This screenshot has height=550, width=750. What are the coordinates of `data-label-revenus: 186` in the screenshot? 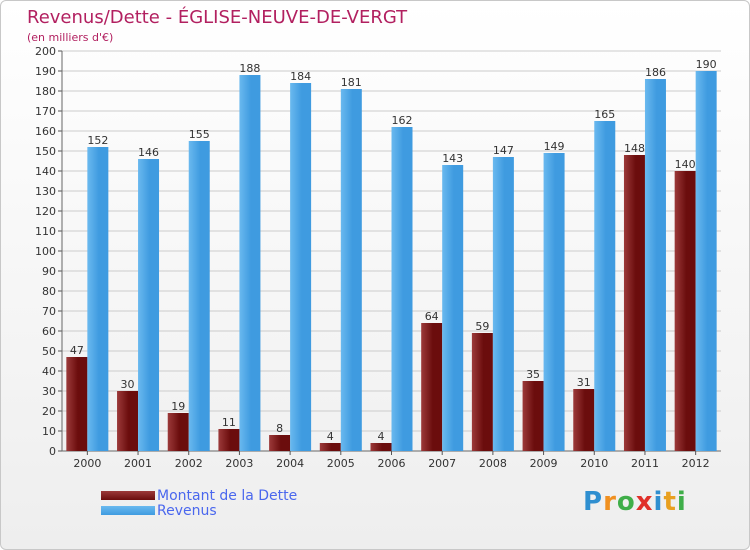 It's located at (655, 72).